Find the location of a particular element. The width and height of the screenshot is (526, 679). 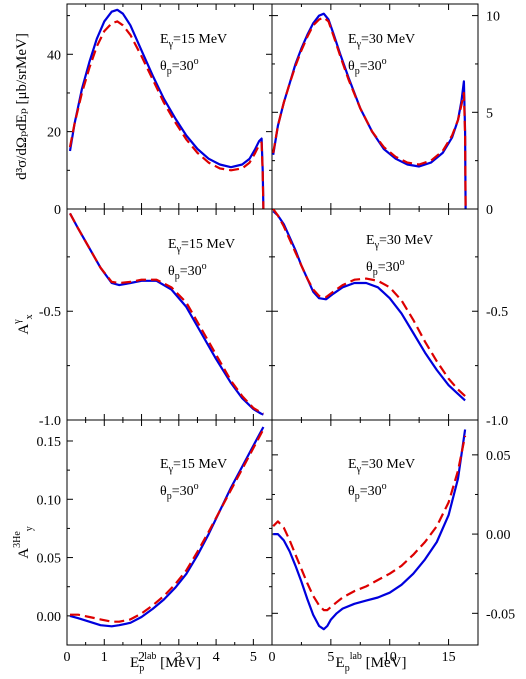

y-tick-label: 20 is located at coordinates (54, 133).